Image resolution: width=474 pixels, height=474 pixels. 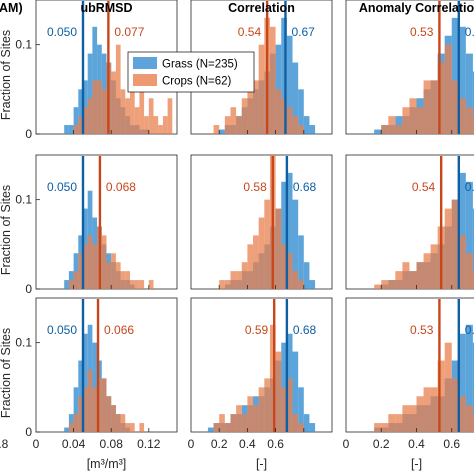 What do you see at coordinates (36, 444) in the screenshot?
I see `x-tick-label: 0` at bounding box center [36, 444].